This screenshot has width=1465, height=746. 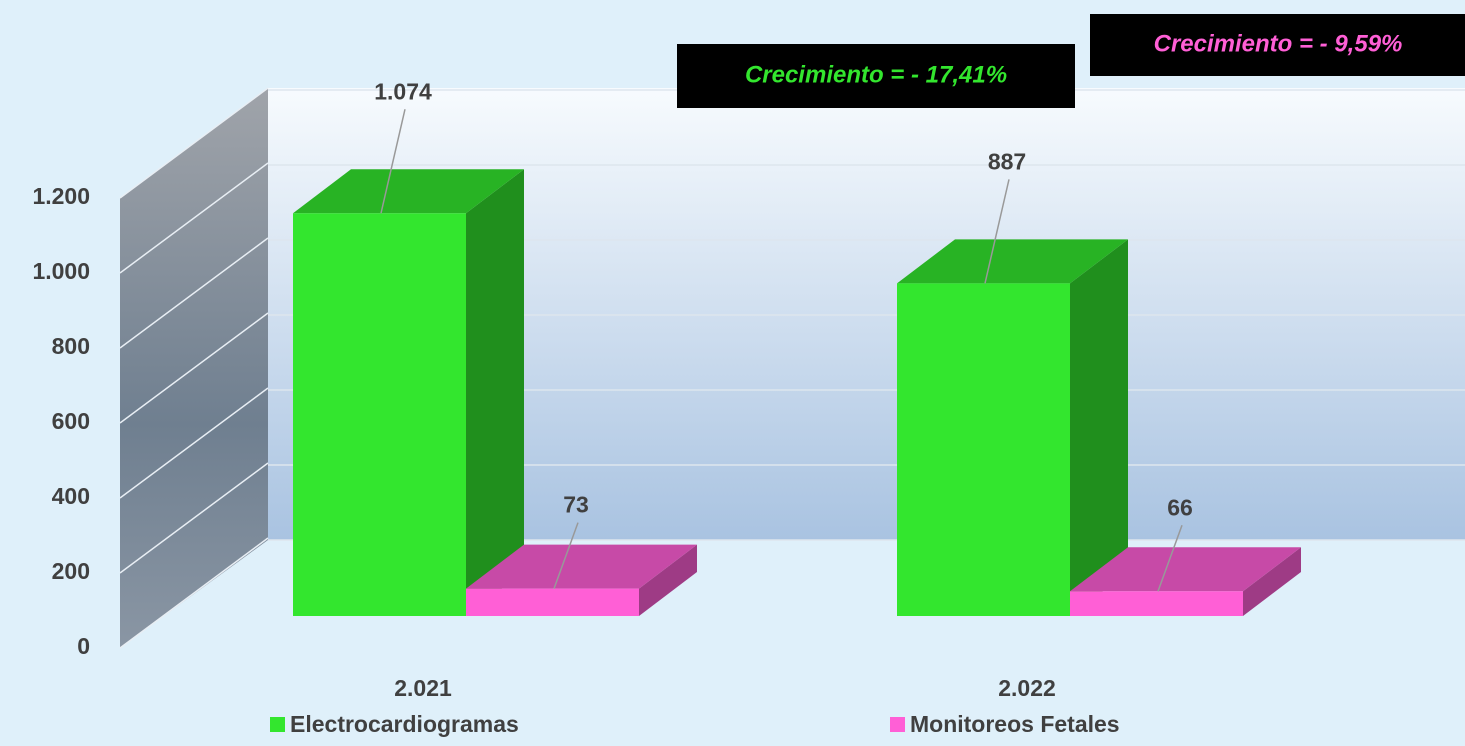 What do you see at coordinates (61, 271) in the screenshot?
I see `y-tick-label: 1.000` at bounding box center [61, 271].